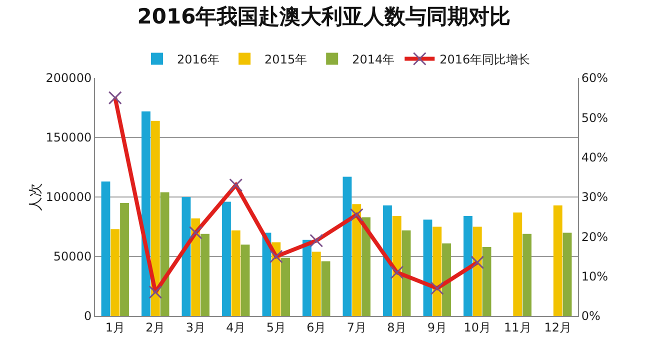 The image size is (648, 346). What do you see at coordinates (594, 237) in the screenshot?
I see `y2-tick-label: 20%` at bounding box center [594, 237].